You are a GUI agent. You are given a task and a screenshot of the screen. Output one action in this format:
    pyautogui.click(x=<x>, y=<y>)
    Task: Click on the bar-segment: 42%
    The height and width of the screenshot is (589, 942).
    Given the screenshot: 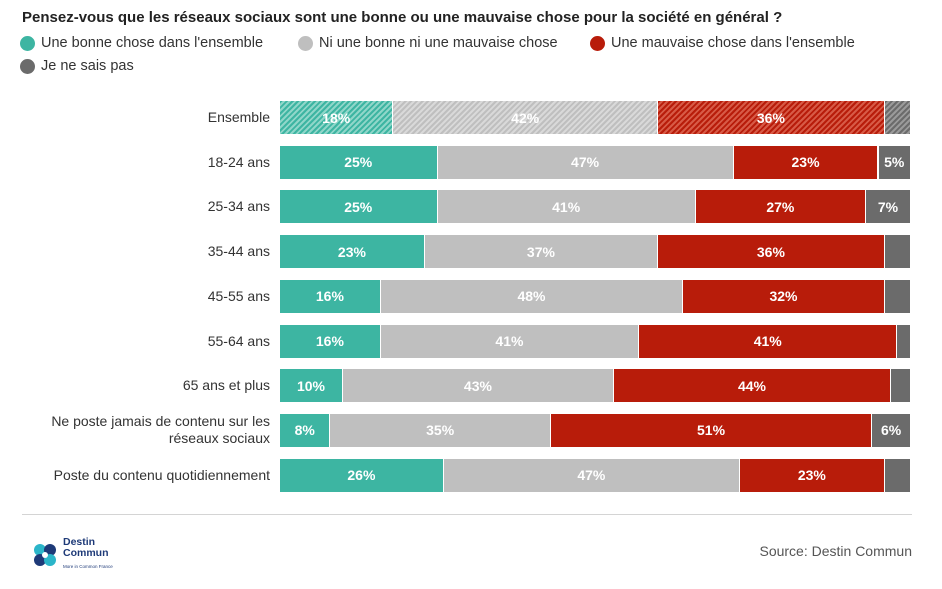 What is the action you would take?
    pyautogui.click(x=525, y=117)
    